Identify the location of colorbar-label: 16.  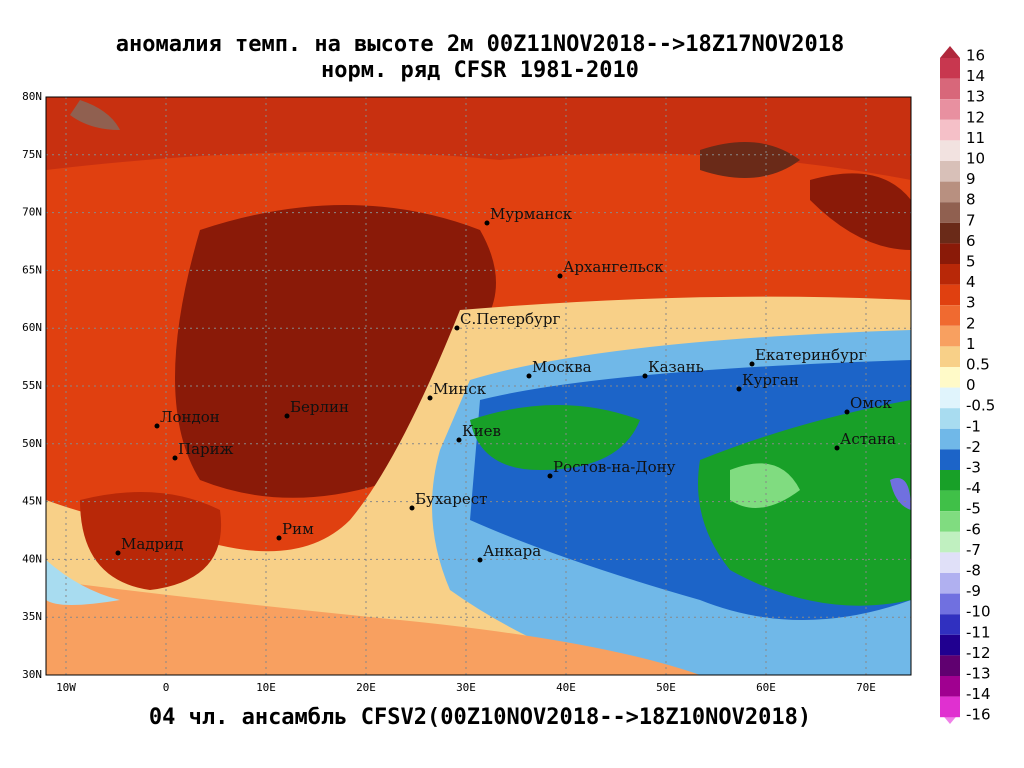
(975, 56).